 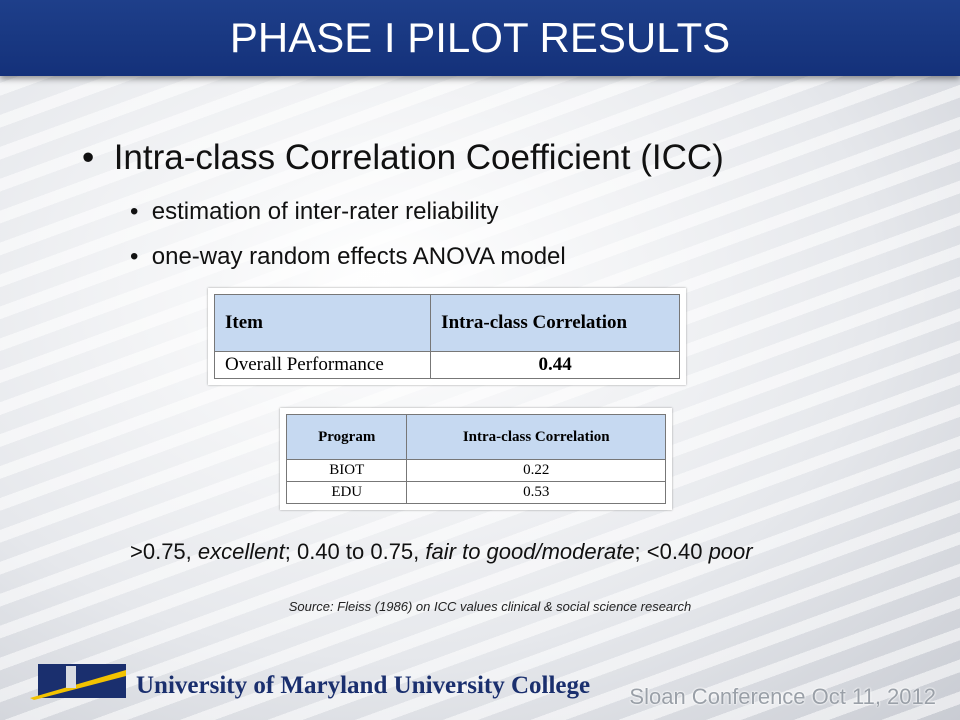 I want to click on interpretation-segment: fair to good/moderate, so click(x=530, y=551).